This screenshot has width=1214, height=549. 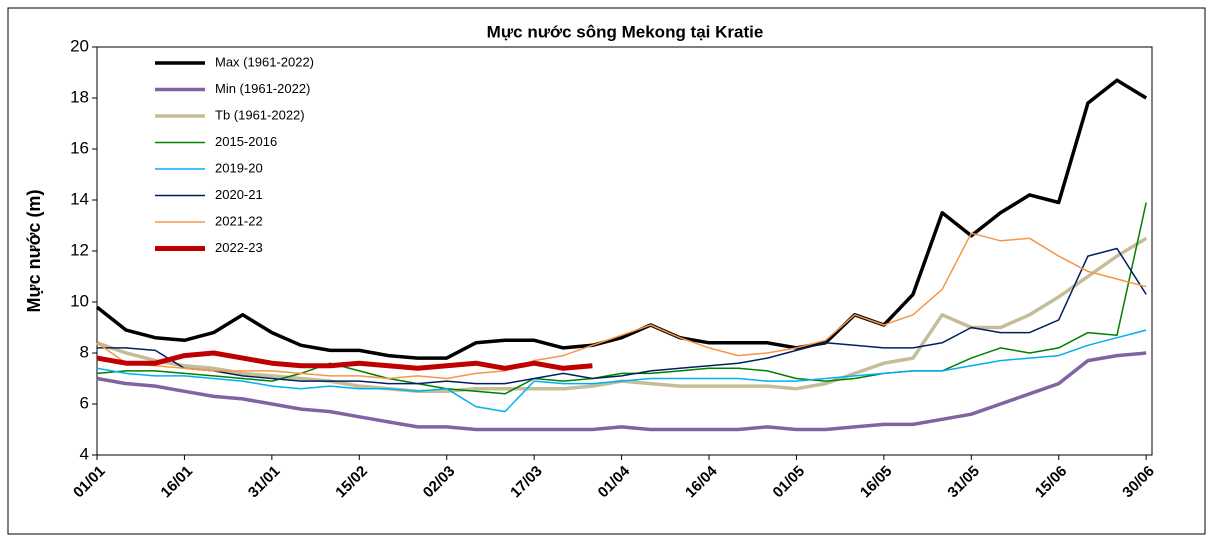 What do you see at coordinates (625, 31) in the screenshot?
I see `chart-title: Mực nước sông Mekong tại Kratie` at bounding box center [625, 31].